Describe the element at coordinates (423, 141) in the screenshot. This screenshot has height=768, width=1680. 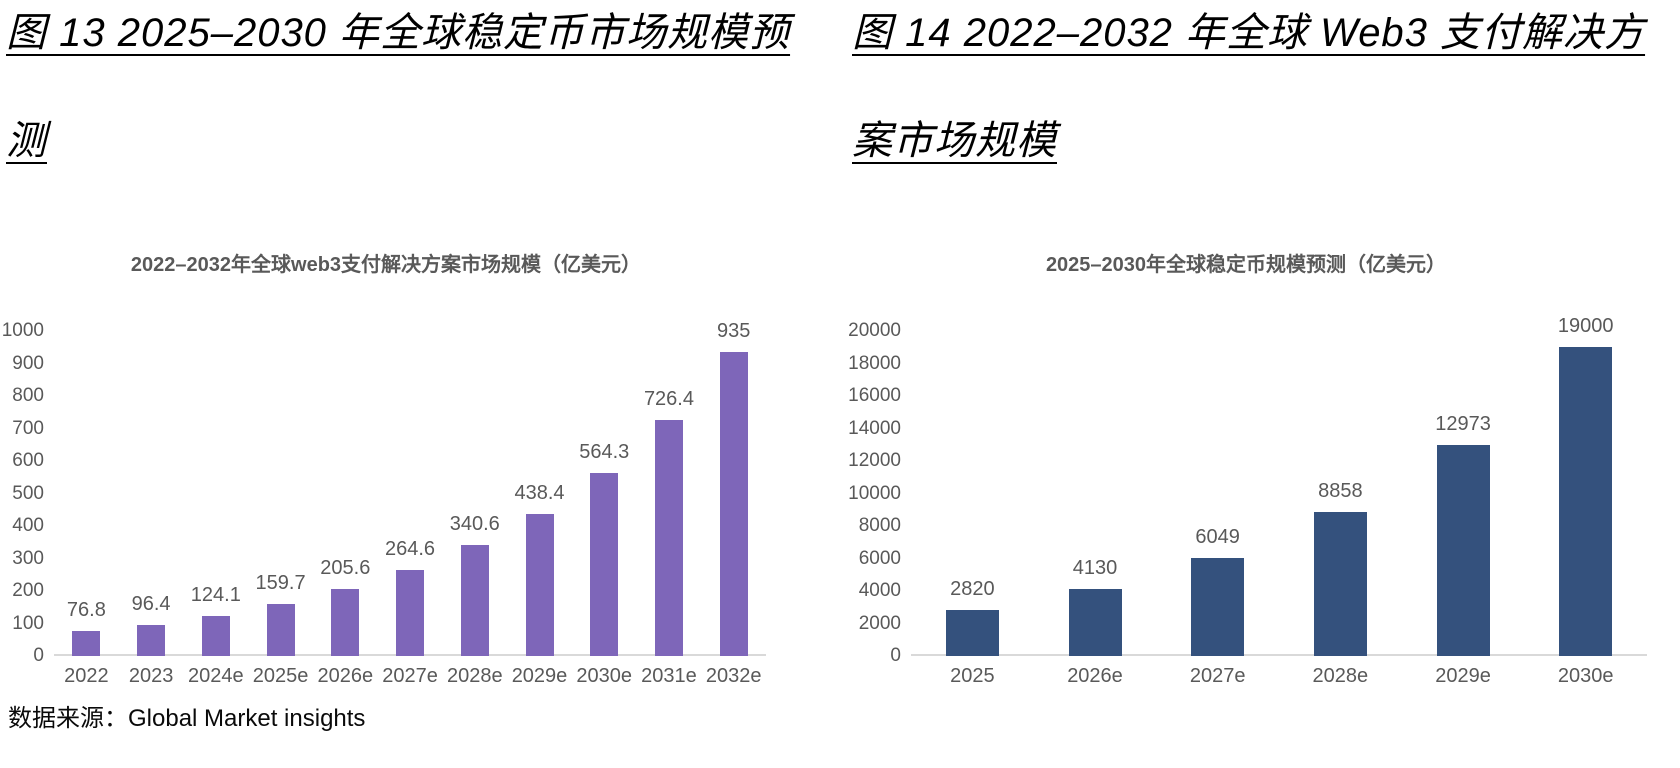
I see `figure-13-caption-line-2: 测` at that location.